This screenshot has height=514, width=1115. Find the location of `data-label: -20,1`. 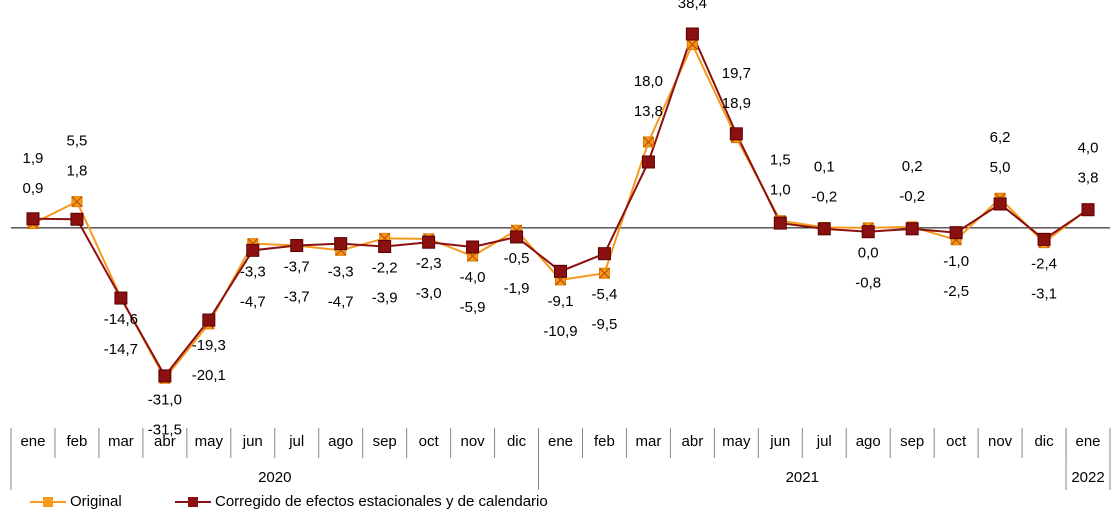

data-label: -20,1 is located at coordinates (209, 375).